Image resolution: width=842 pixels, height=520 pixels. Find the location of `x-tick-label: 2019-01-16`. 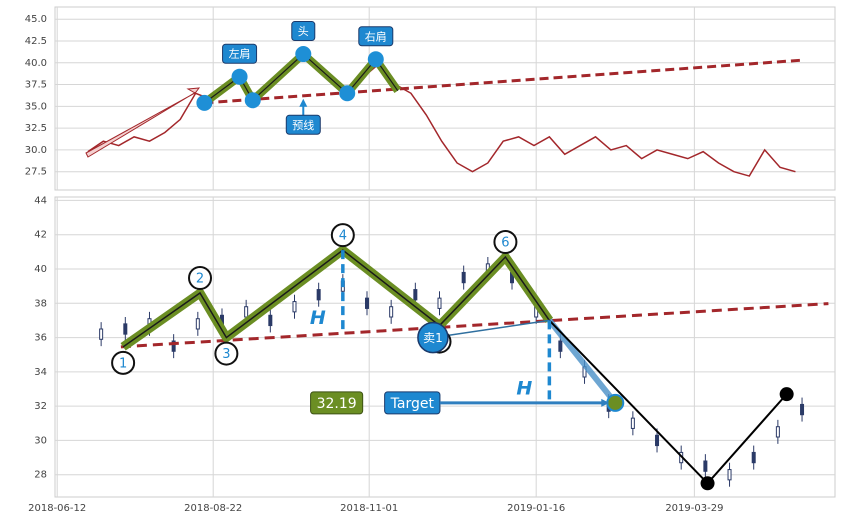

x-tick-label: 2019-01-16 is located at coordinates (536, 508).